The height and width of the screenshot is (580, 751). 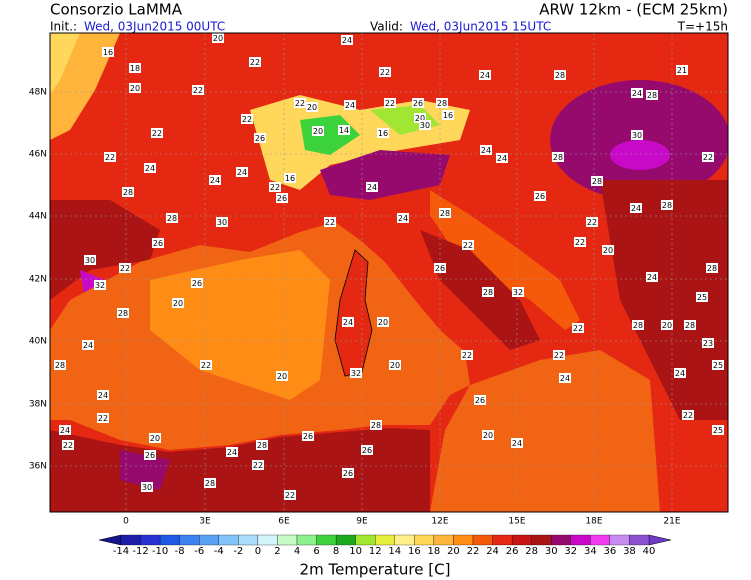 What do you see at coordinates (336, 551) in the screenshot?
I see `colorbar-label: 8` at bounding box center [336, 551].